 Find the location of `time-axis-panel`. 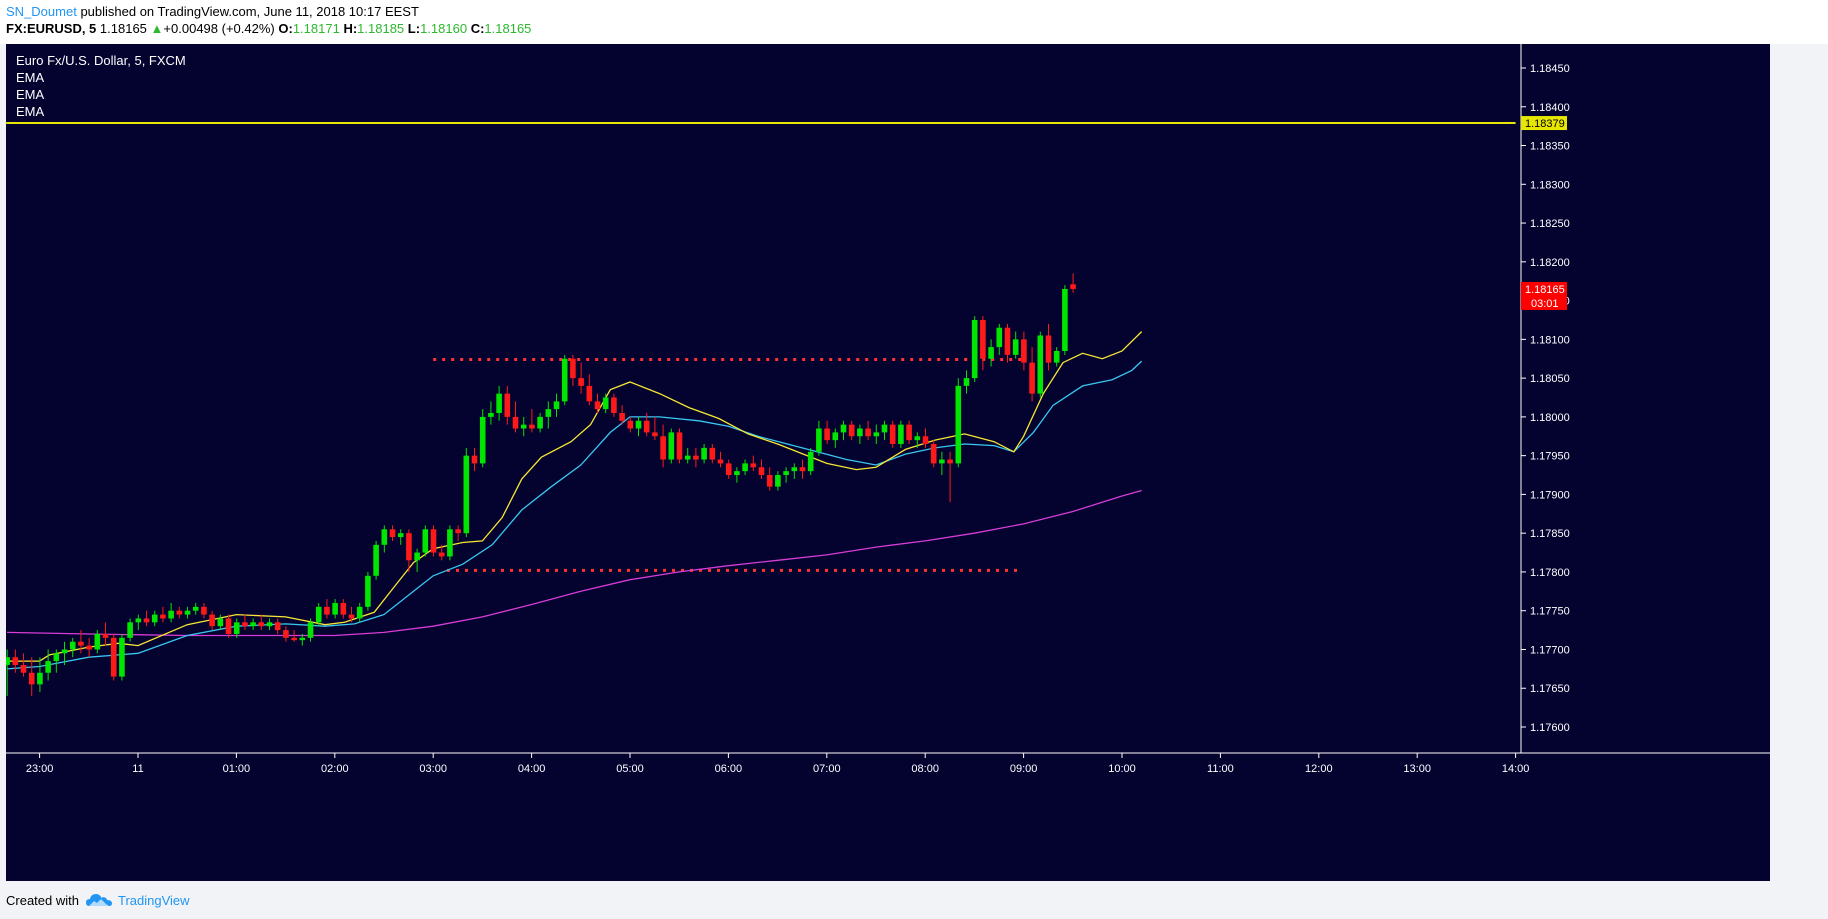

time-axis-panel is located at coordinates (888, 817).